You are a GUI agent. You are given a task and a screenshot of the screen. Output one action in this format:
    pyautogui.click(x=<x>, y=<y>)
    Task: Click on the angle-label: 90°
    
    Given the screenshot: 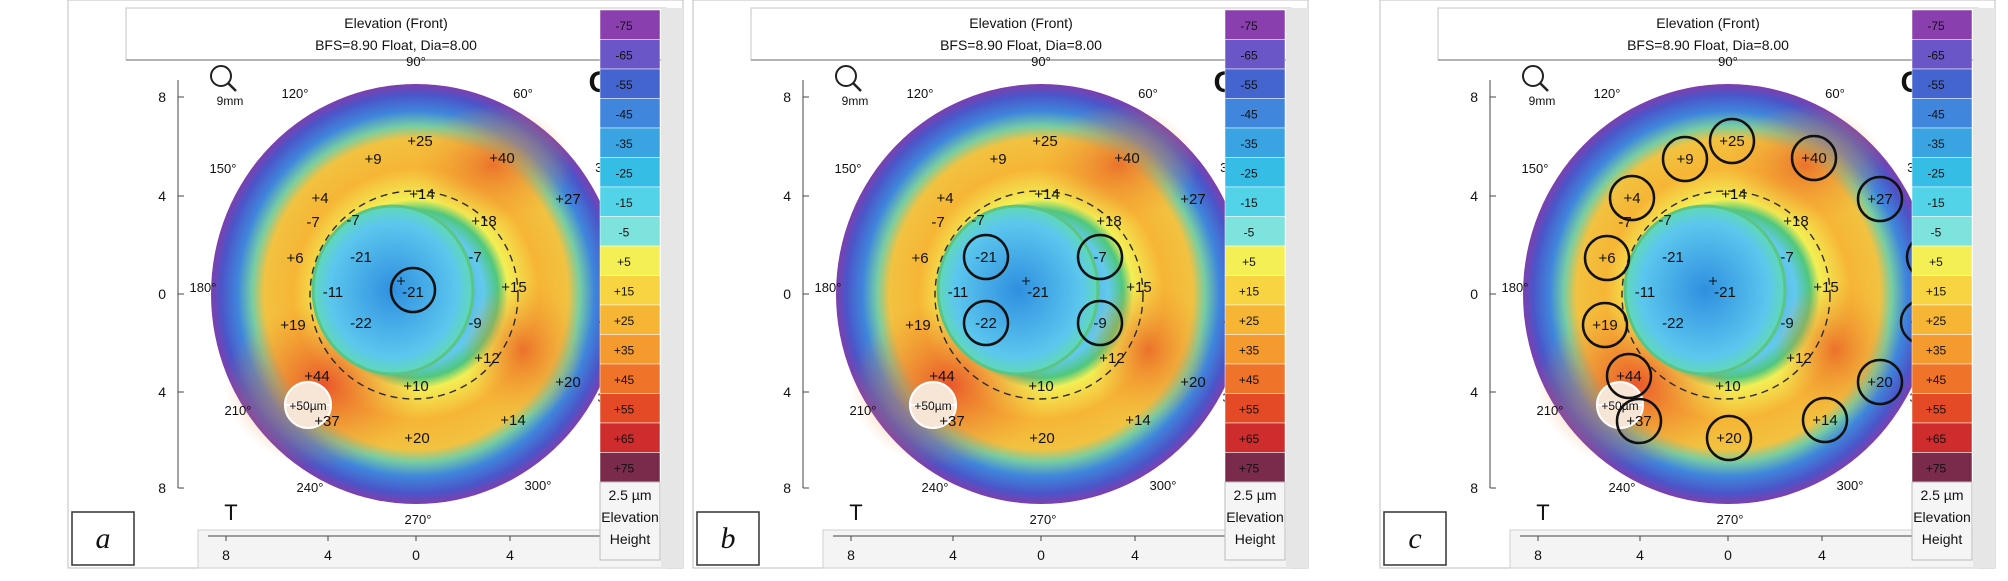 What is the action you would take?
    pyautogui.click(x=1728, y=61)
    